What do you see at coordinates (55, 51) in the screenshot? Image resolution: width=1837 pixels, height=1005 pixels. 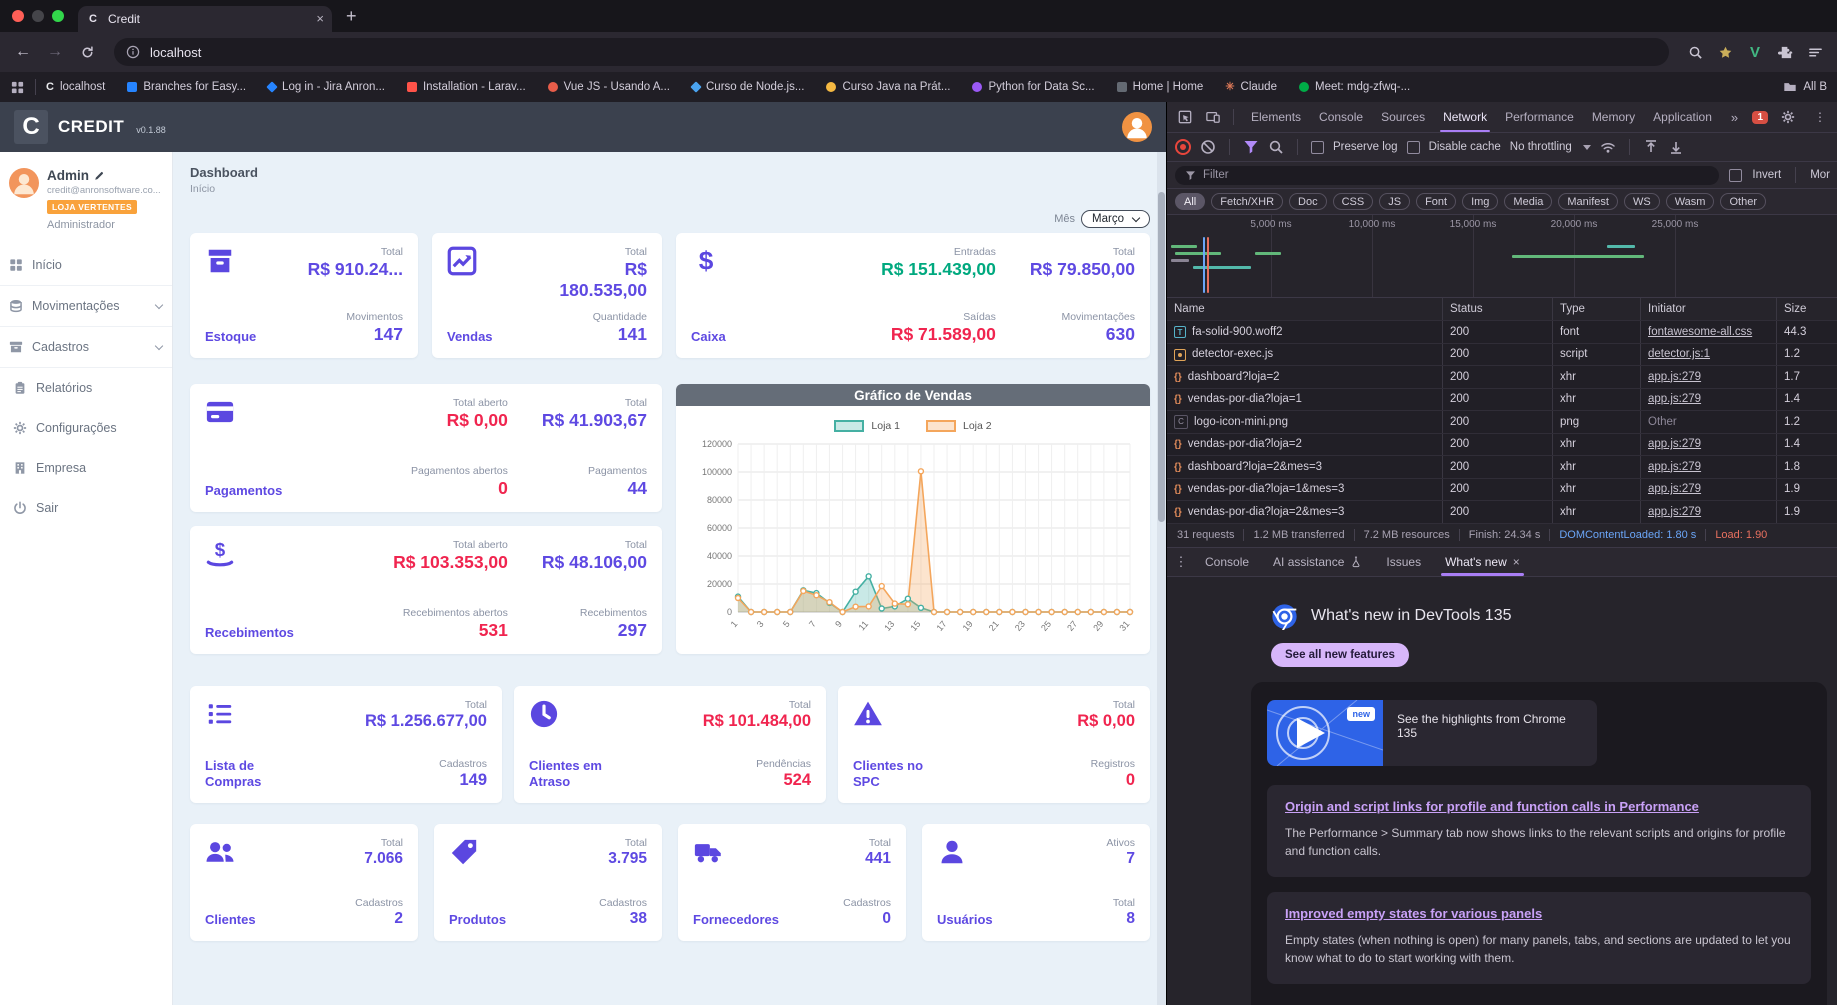 I see `forward-button: →` at bounding box center [55, 51].